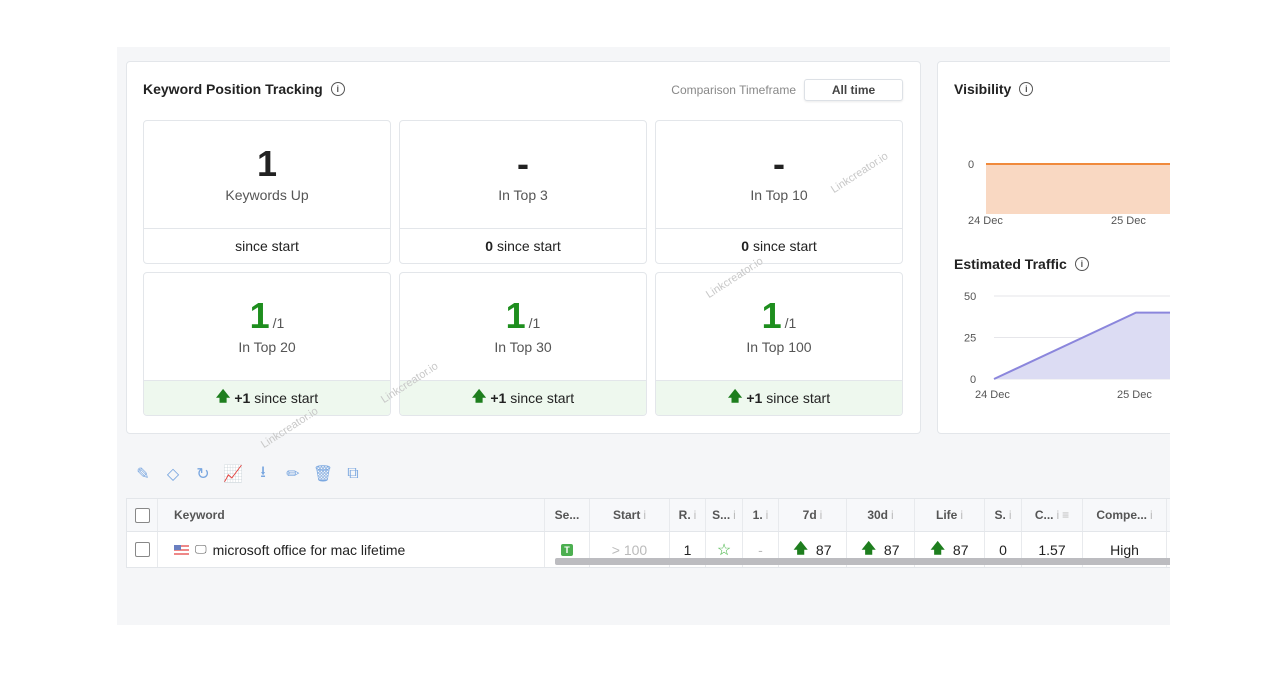 The height and width of the screenshot is (673, 1280). What do you see at coordinates (626, 515) in the screenshot?
I see `column-header-label: Start` at bounding box center [626, 515].